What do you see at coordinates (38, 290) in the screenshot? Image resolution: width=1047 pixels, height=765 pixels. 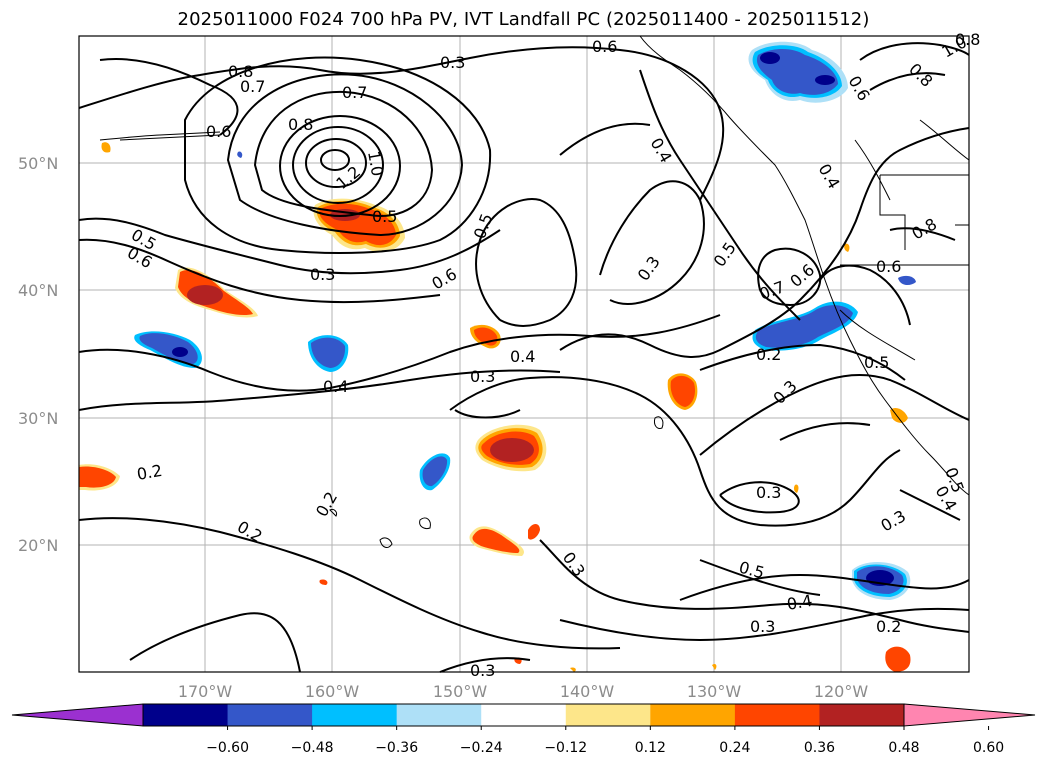 I see `lat-label: 40°N` at bounding box center [38, 290].